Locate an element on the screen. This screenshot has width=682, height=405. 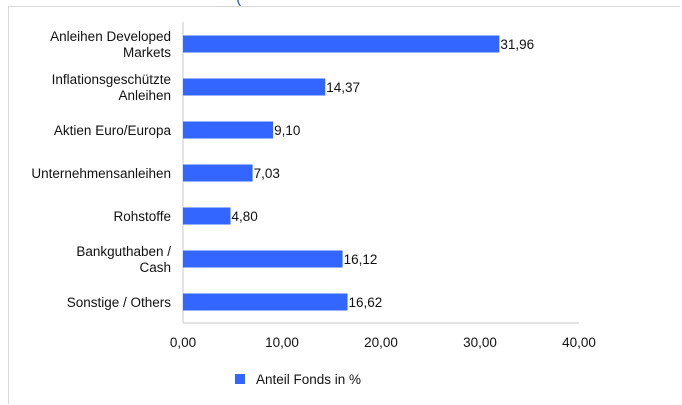
x-tick-label: 10,00 is located at coordinates (282, 342).